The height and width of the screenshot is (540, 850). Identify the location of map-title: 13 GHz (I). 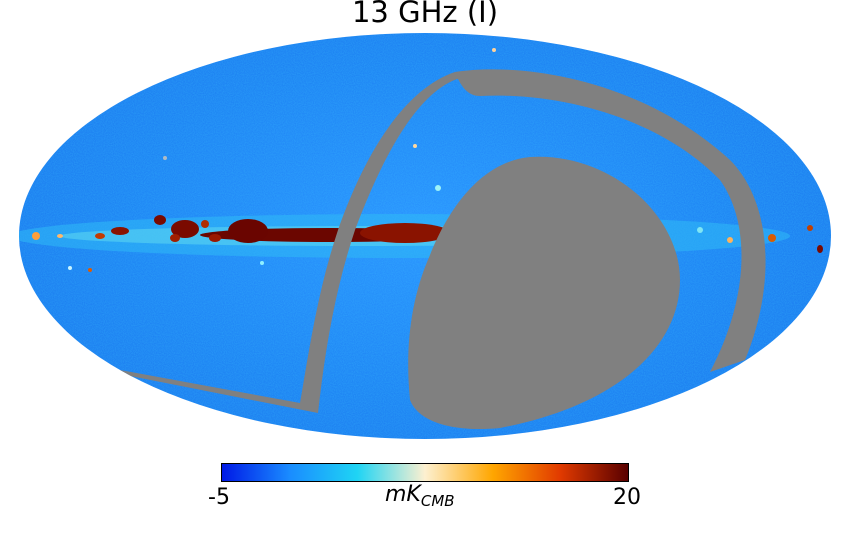
(425, 14).